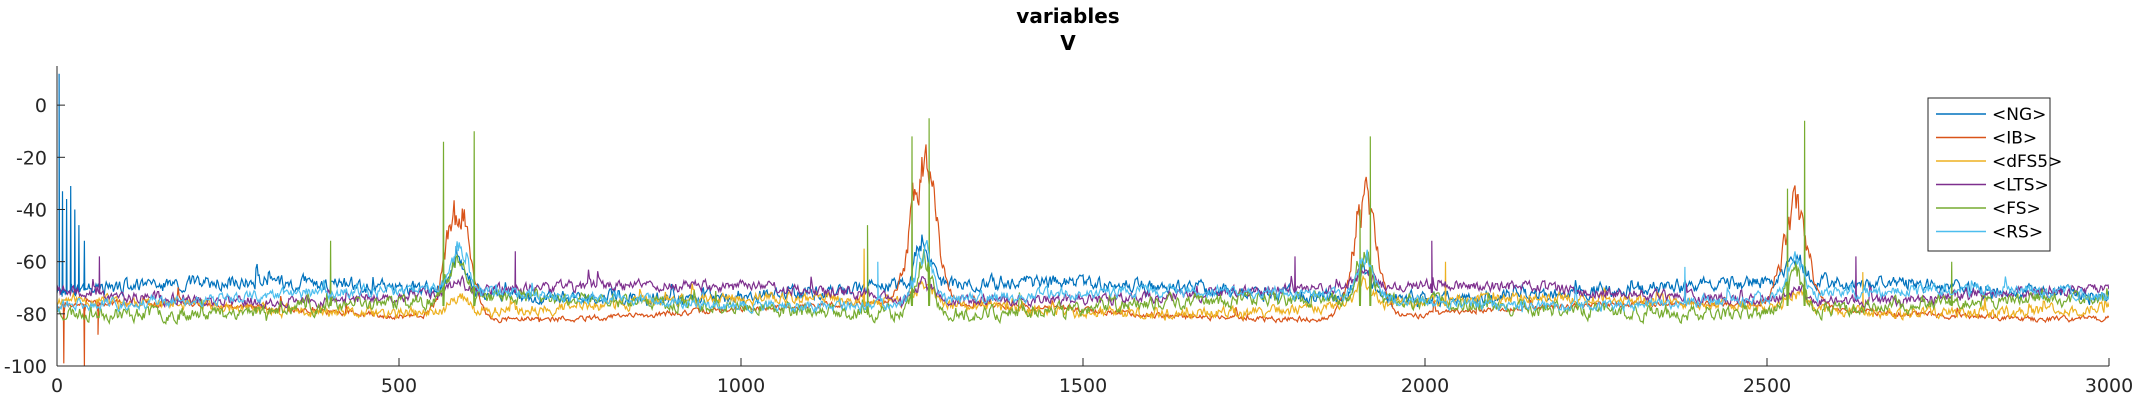 The width and height of the screenshot is (2133, 400). What do you see at coordinates (31, 158) in the screenshot?
I see `y-tick-label: -20` at bounding box center [31, 158].